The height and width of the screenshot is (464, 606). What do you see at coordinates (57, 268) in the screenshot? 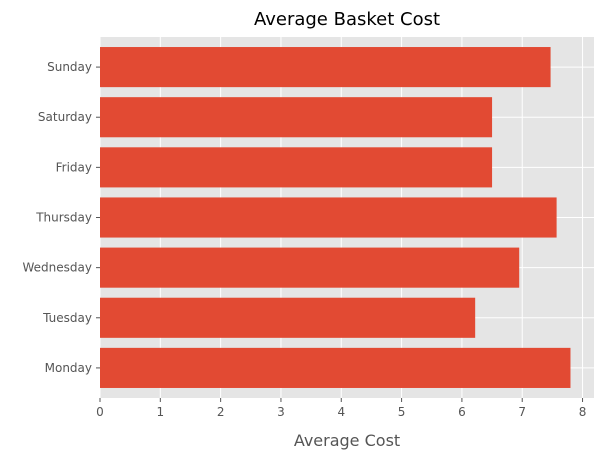
I see `y-tick-label: Wednesday` at bounding box center [57, 268].